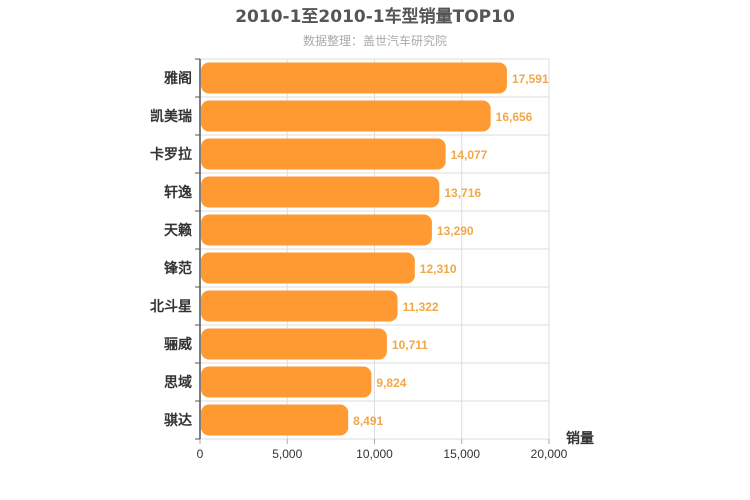 The image size is (750, 500). Describe the element at coordinates (178, 230) in the screenshot. I see `category-label: 天籁` at that location.